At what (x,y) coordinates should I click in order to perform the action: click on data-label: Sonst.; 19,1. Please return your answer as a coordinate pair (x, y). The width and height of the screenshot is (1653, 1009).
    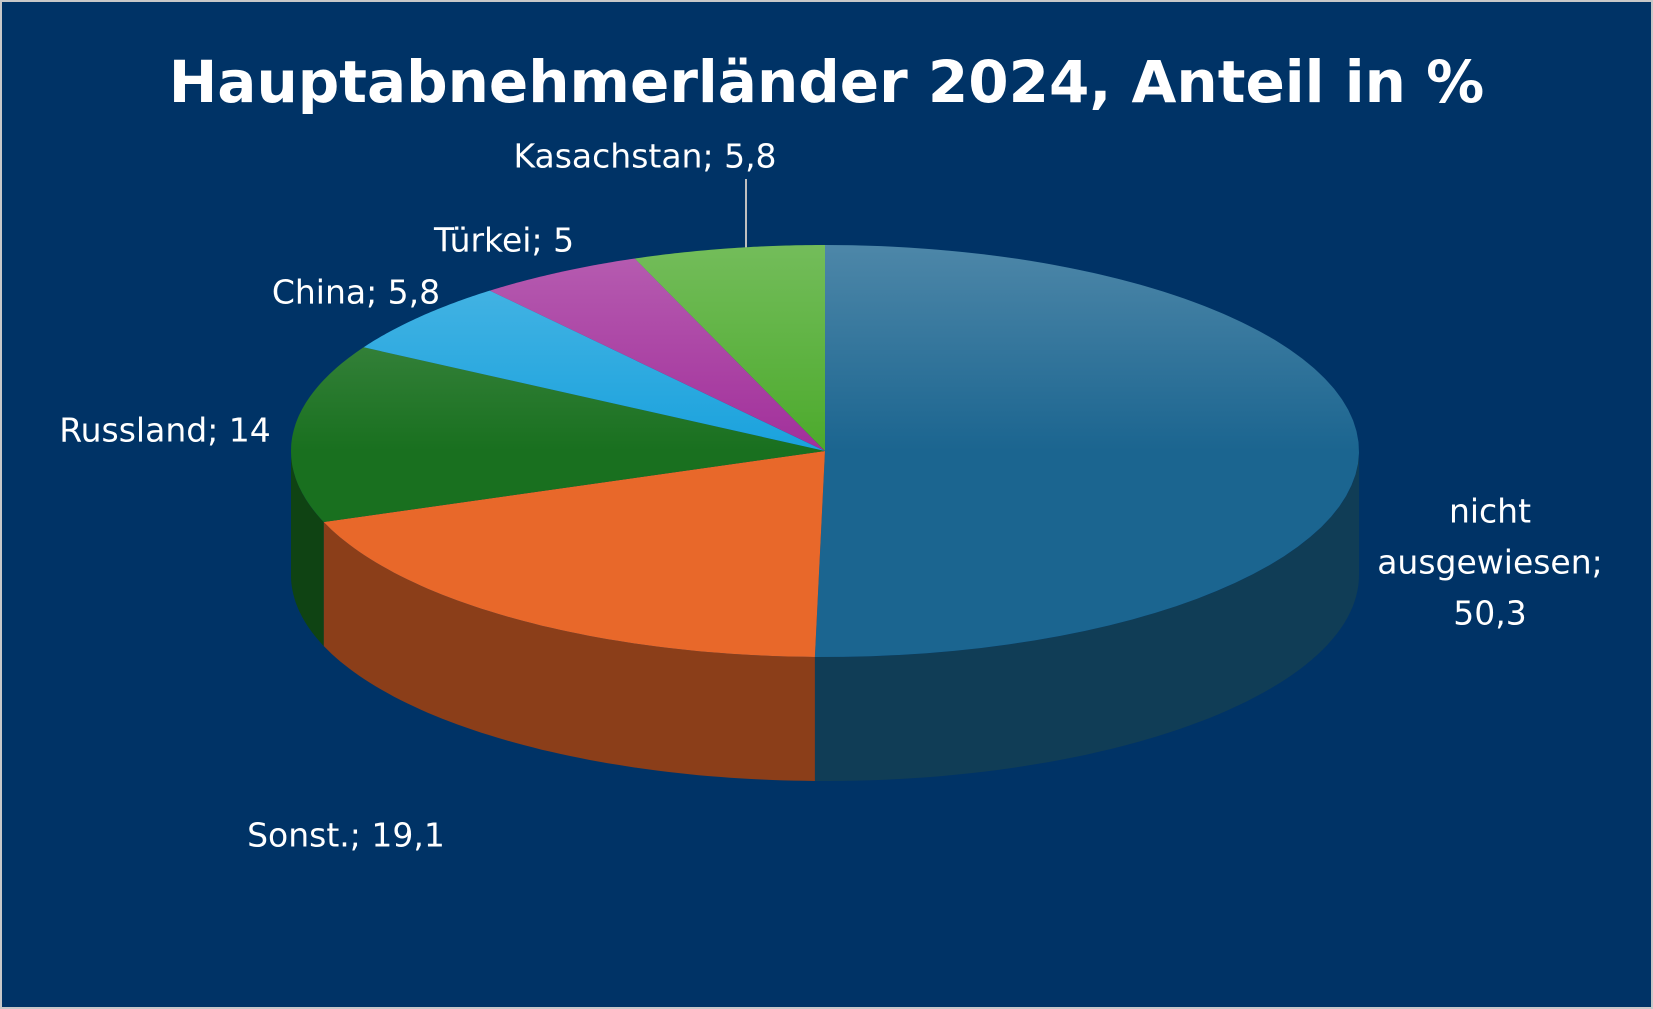
    Looking at the image, I should click on (346, 835).